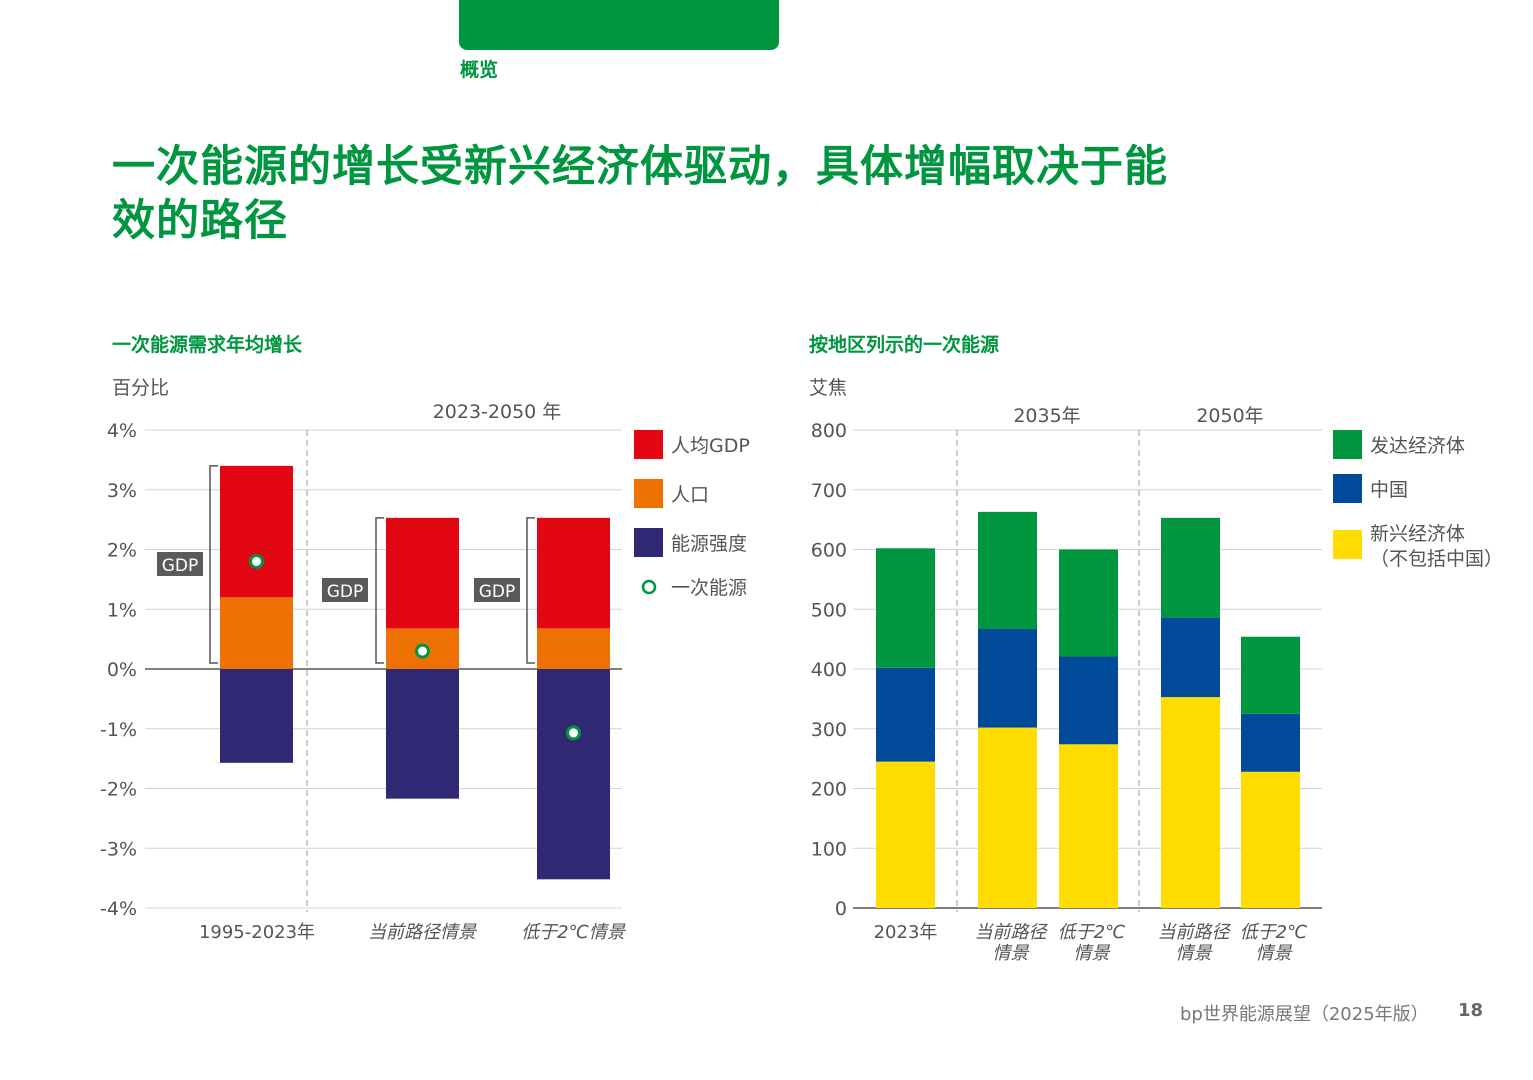  I want to click on y-tick-label: -3%, so click(118, 849).